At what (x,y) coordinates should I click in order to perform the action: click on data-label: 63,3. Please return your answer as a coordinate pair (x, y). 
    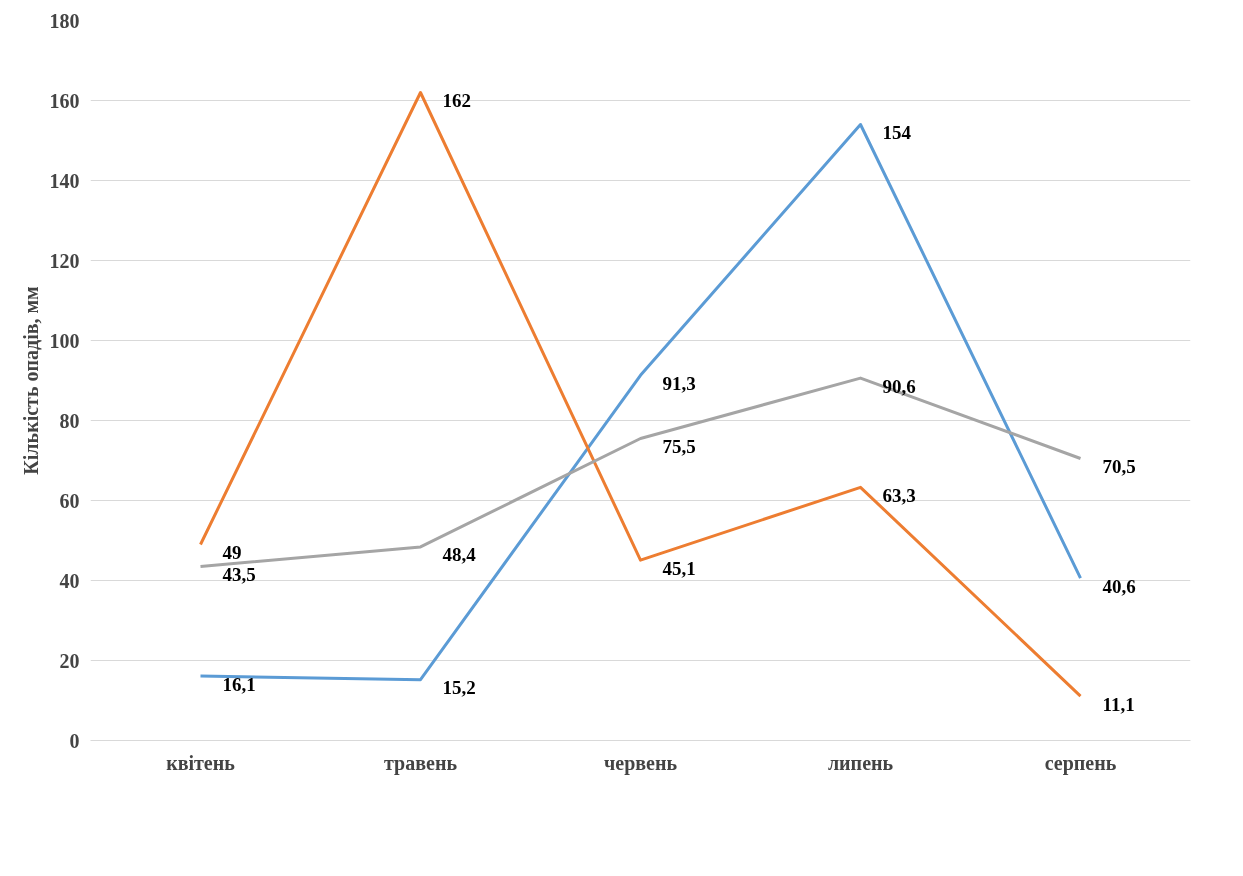
    Looking at the image, I should click on (899, 495).